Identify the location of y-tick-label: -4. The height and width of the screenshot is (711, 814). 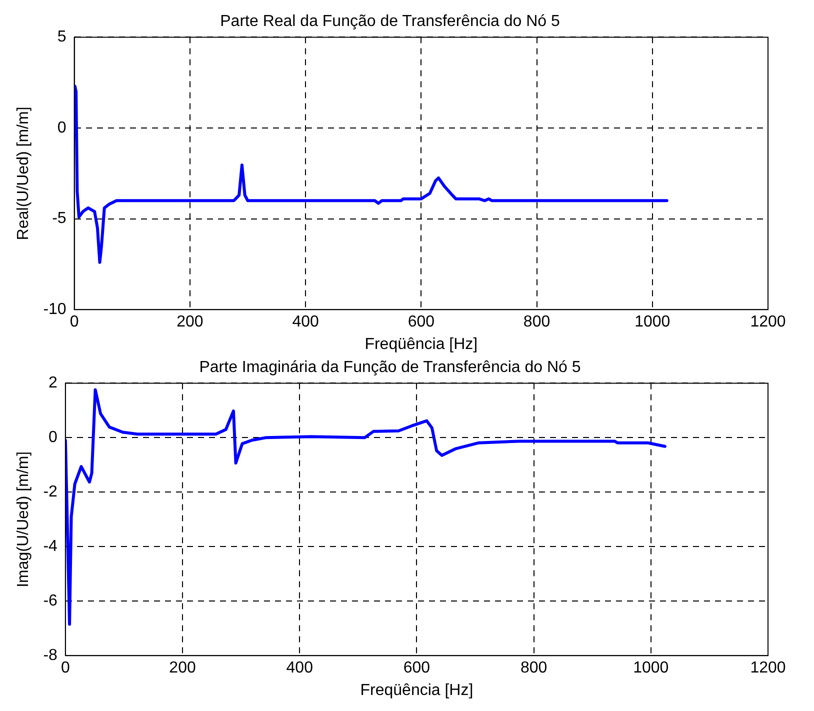
(50, 547).